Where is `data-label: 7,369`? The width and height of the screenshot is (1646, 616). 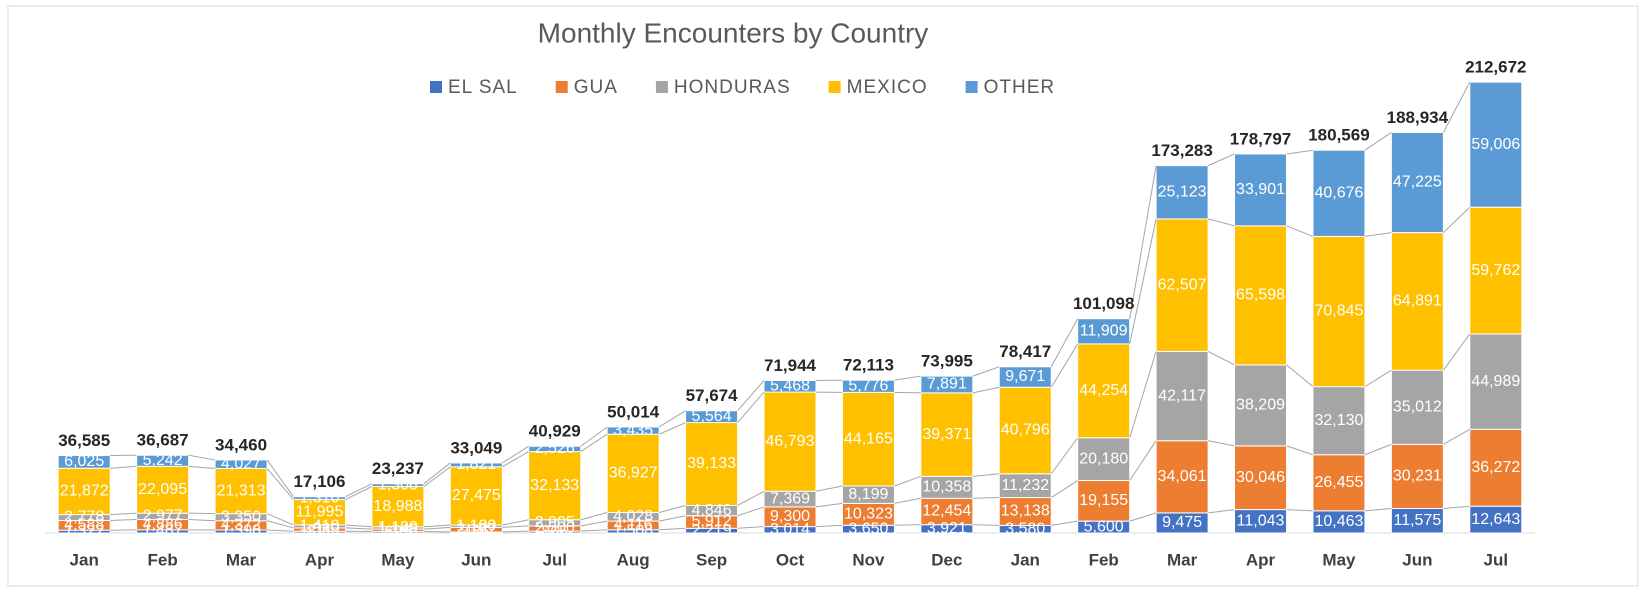
data-label: 7,369 is located at coordinates (790, 498).